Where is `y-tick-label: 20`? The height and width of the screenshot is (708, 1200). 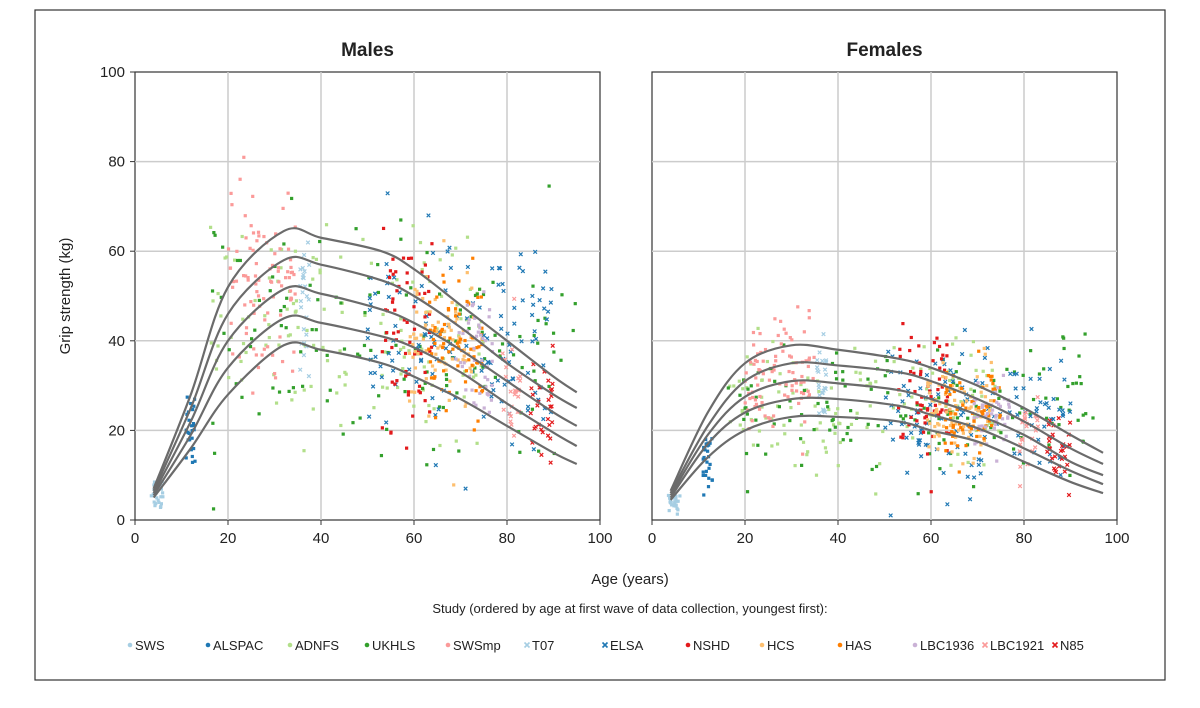 y-tick-label: 20 is located at coordinates (116, 430).